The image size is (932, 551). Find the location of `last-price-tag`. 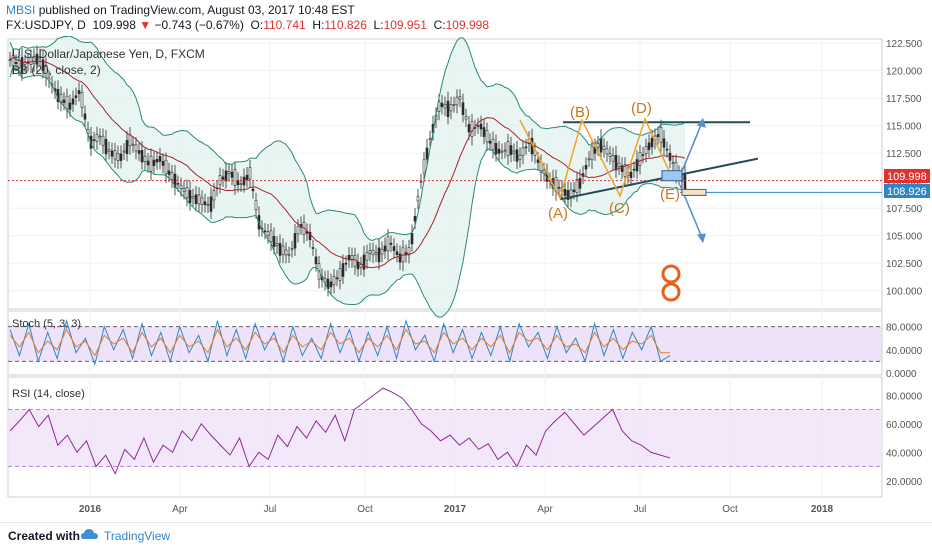

last-price-tag is located at coordinates (907, 176).